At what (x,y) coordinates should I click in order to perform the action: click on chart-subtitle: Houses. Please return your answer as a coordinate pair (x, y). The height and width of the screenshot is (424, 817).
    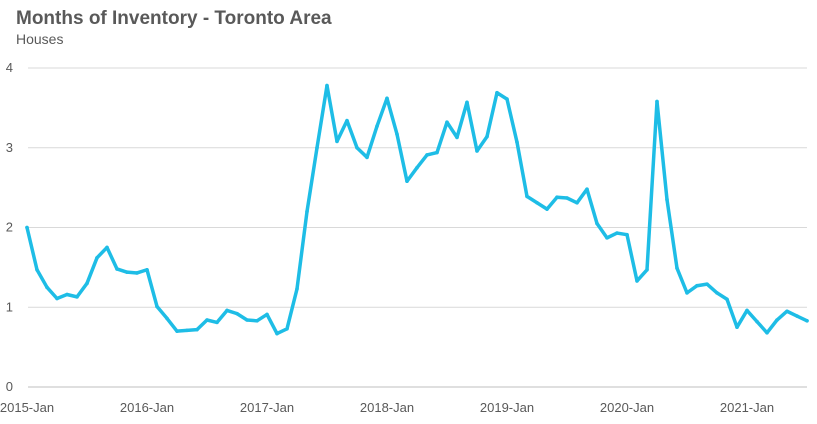
    Looking at the image, I should click on (40, 39).